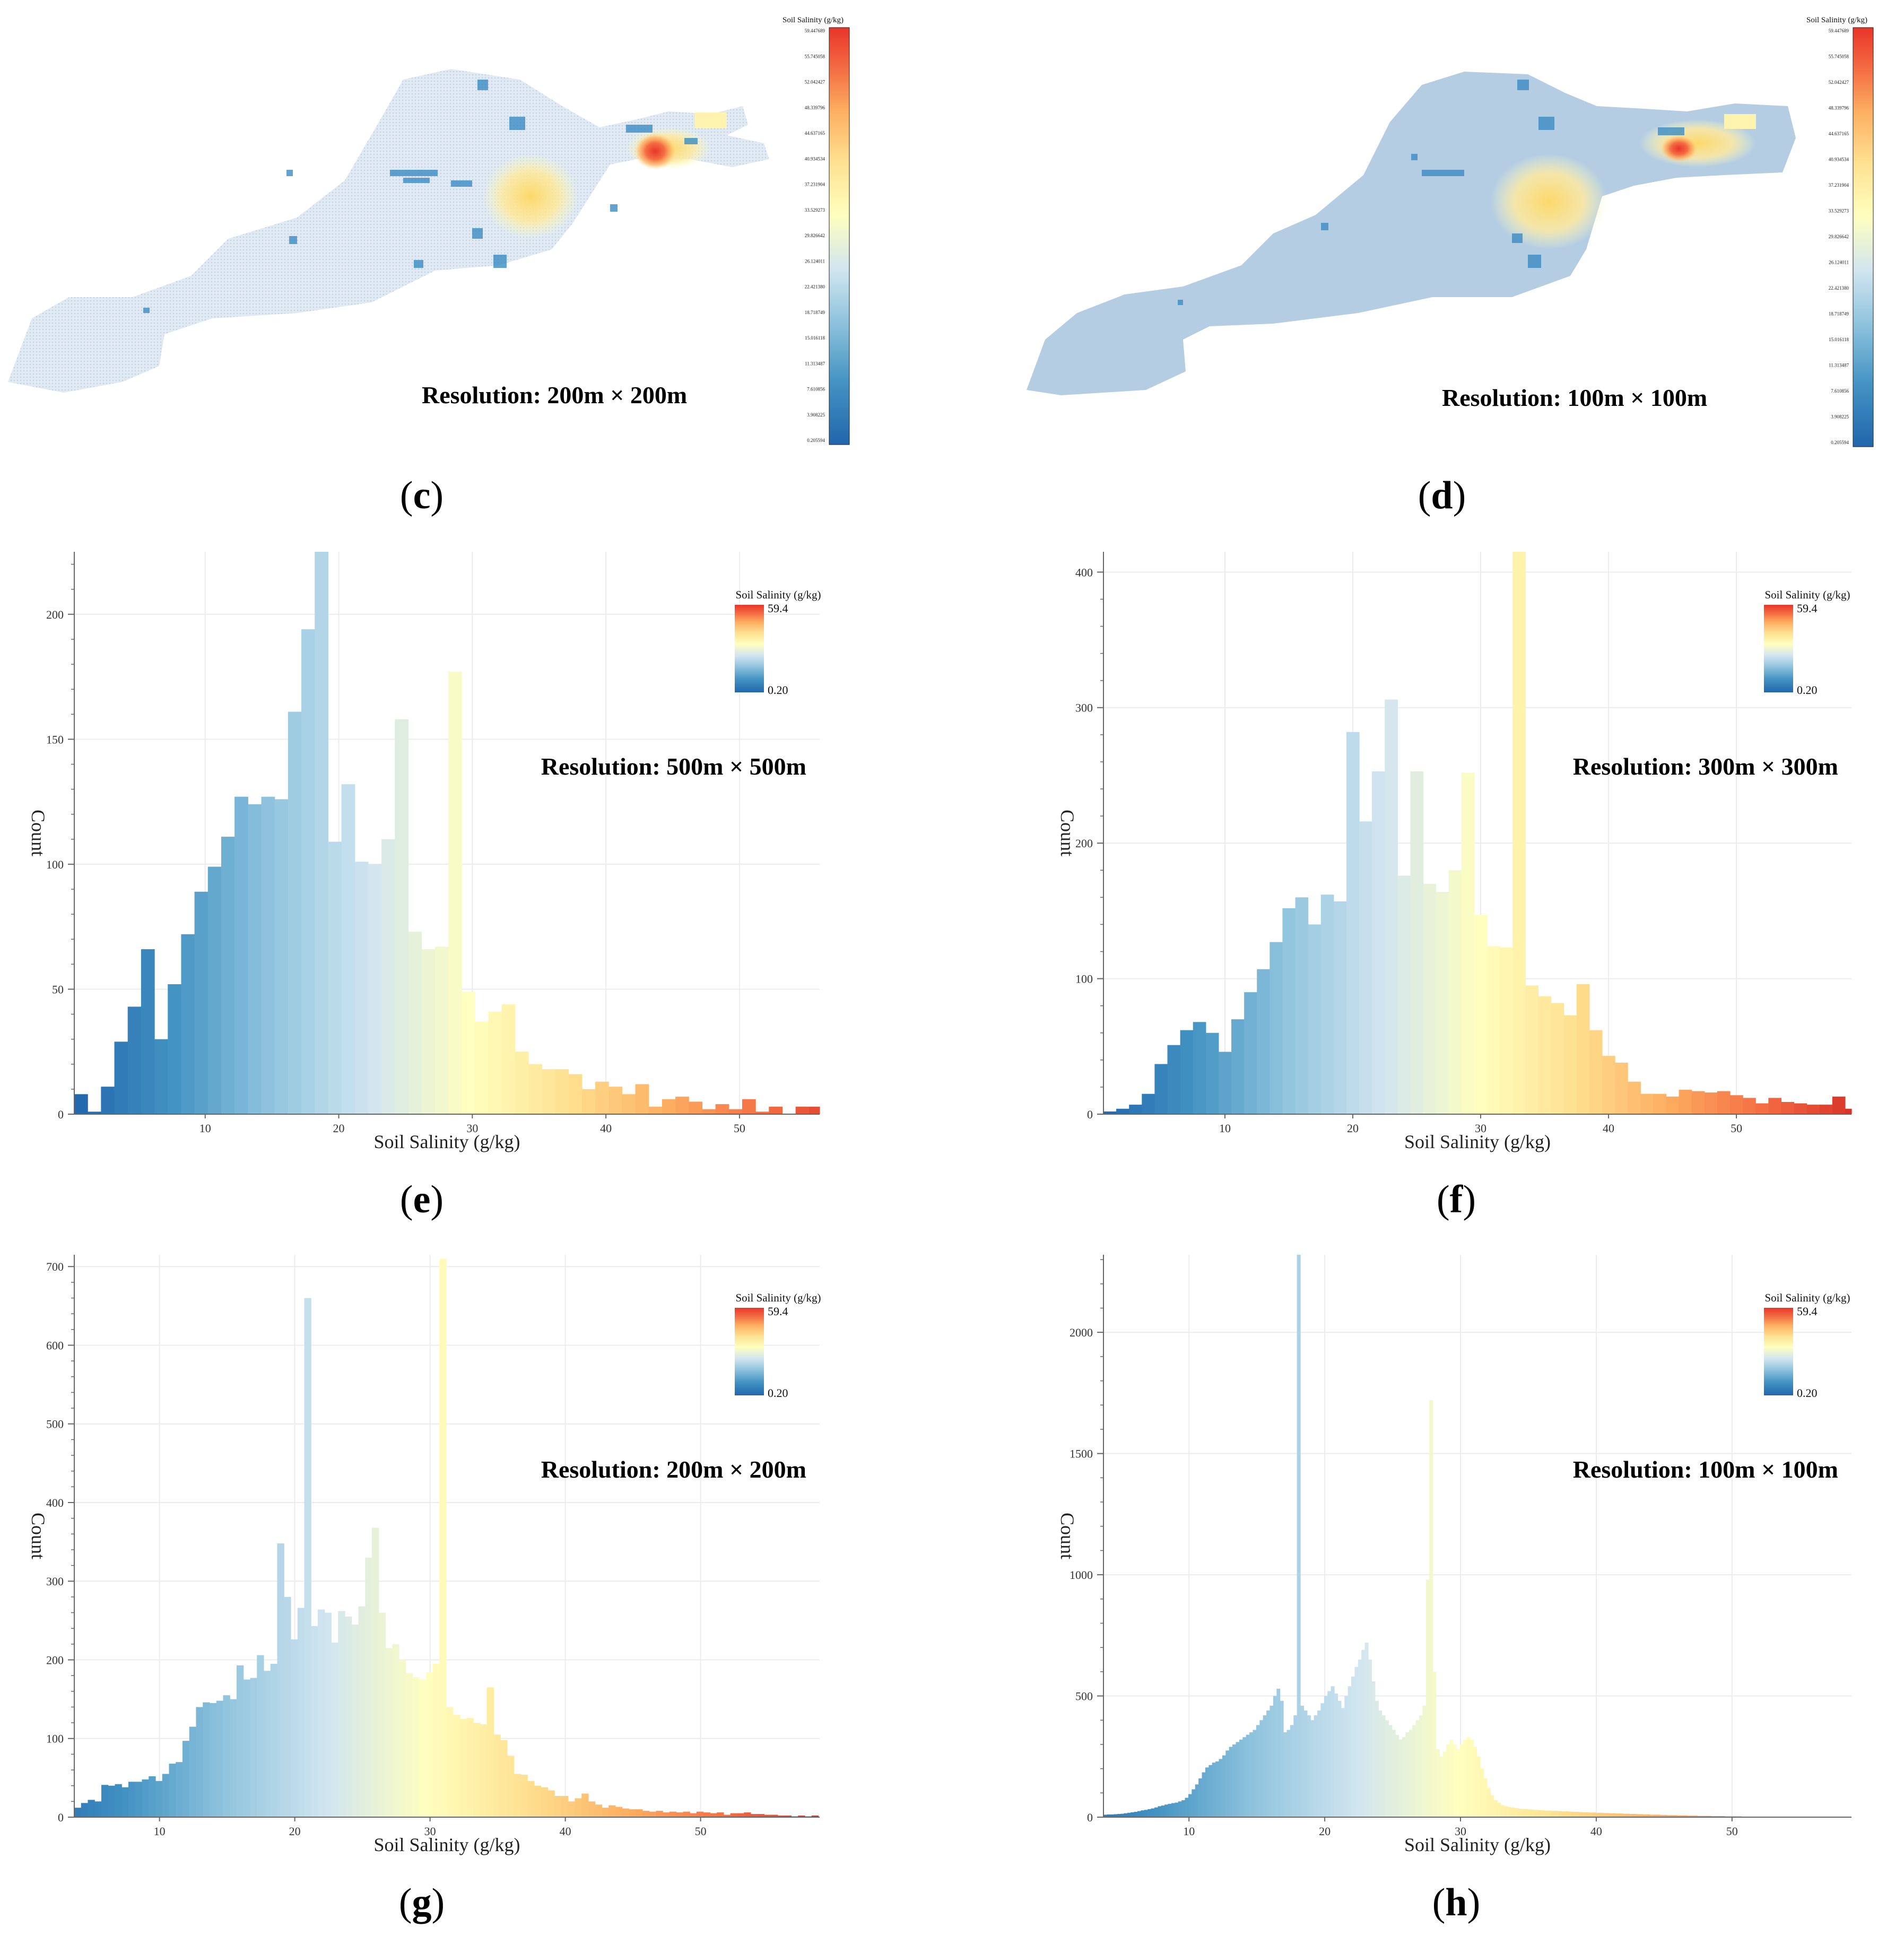 The height and width of the screenshot is (1936, 1904). I want to click on colorbar-min-label: 0.20, so click(778, 690).